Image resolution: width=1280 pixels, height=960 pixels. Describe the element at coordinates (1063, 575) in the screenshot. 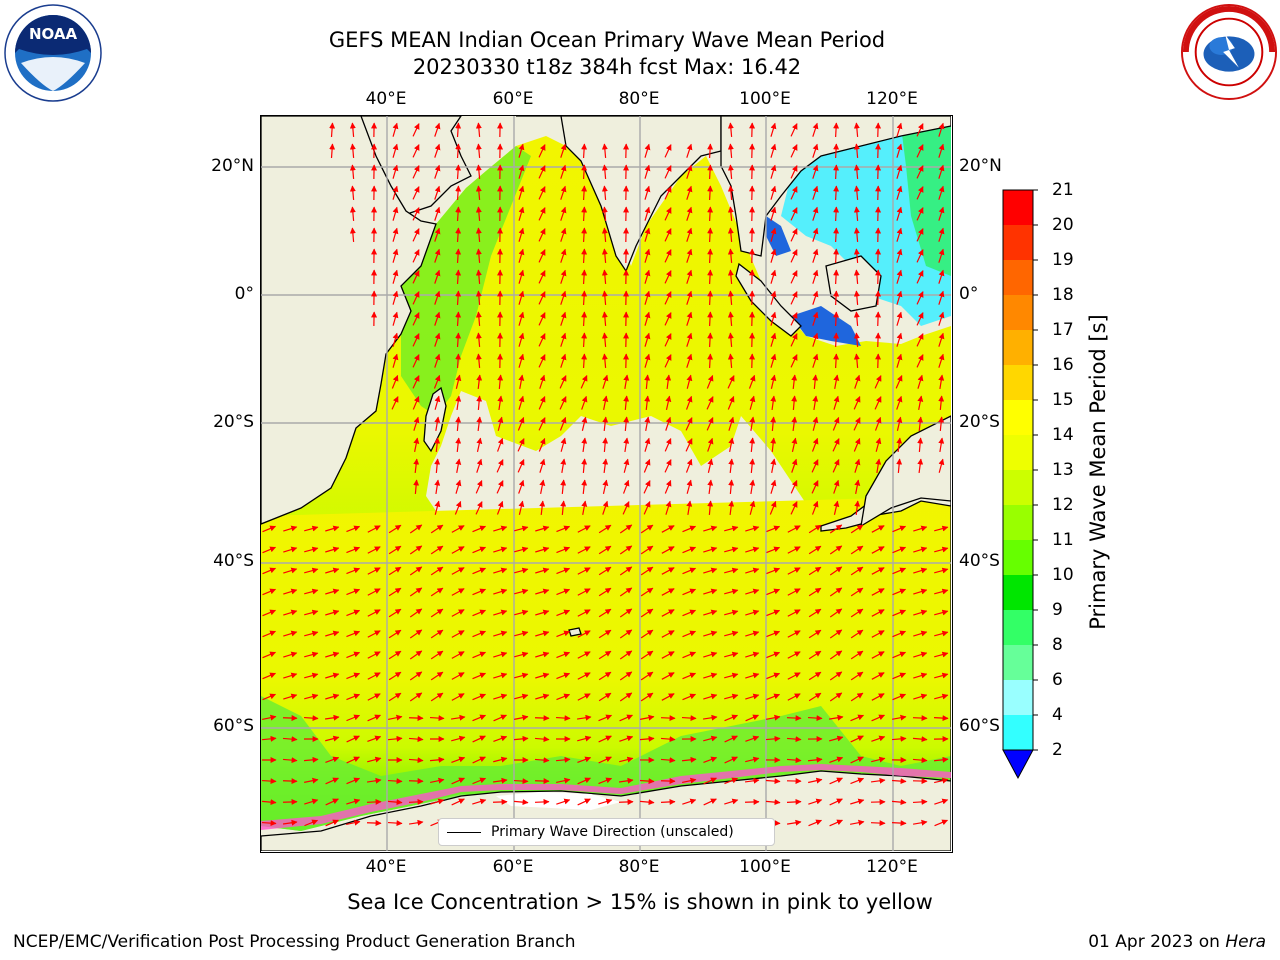

I see `colorbar-tick-label: 10` at that location.